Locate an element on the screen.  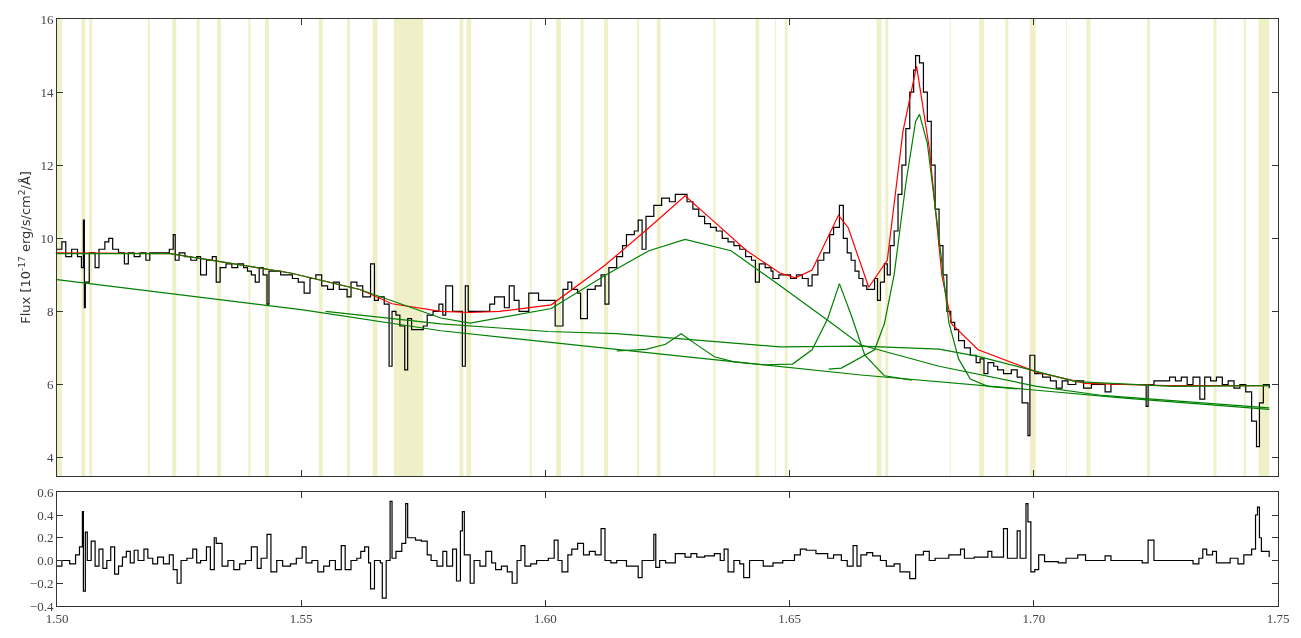
x-tick-label: 1.65 is located at coordinates (789, 618).